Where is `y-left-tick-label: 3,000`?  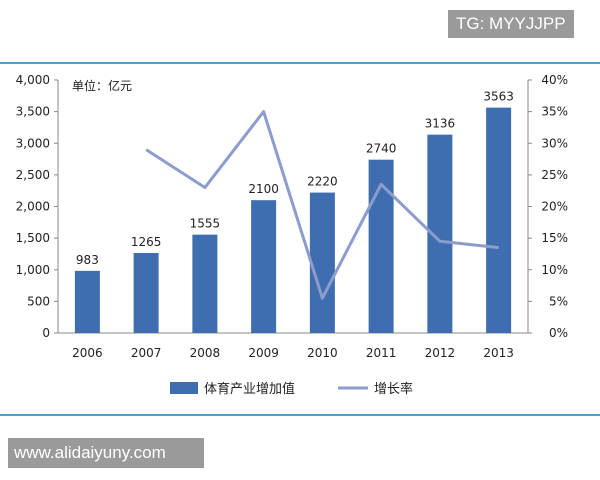
y-left-tick-label: 3,000 is located at coordinates (33, 143).